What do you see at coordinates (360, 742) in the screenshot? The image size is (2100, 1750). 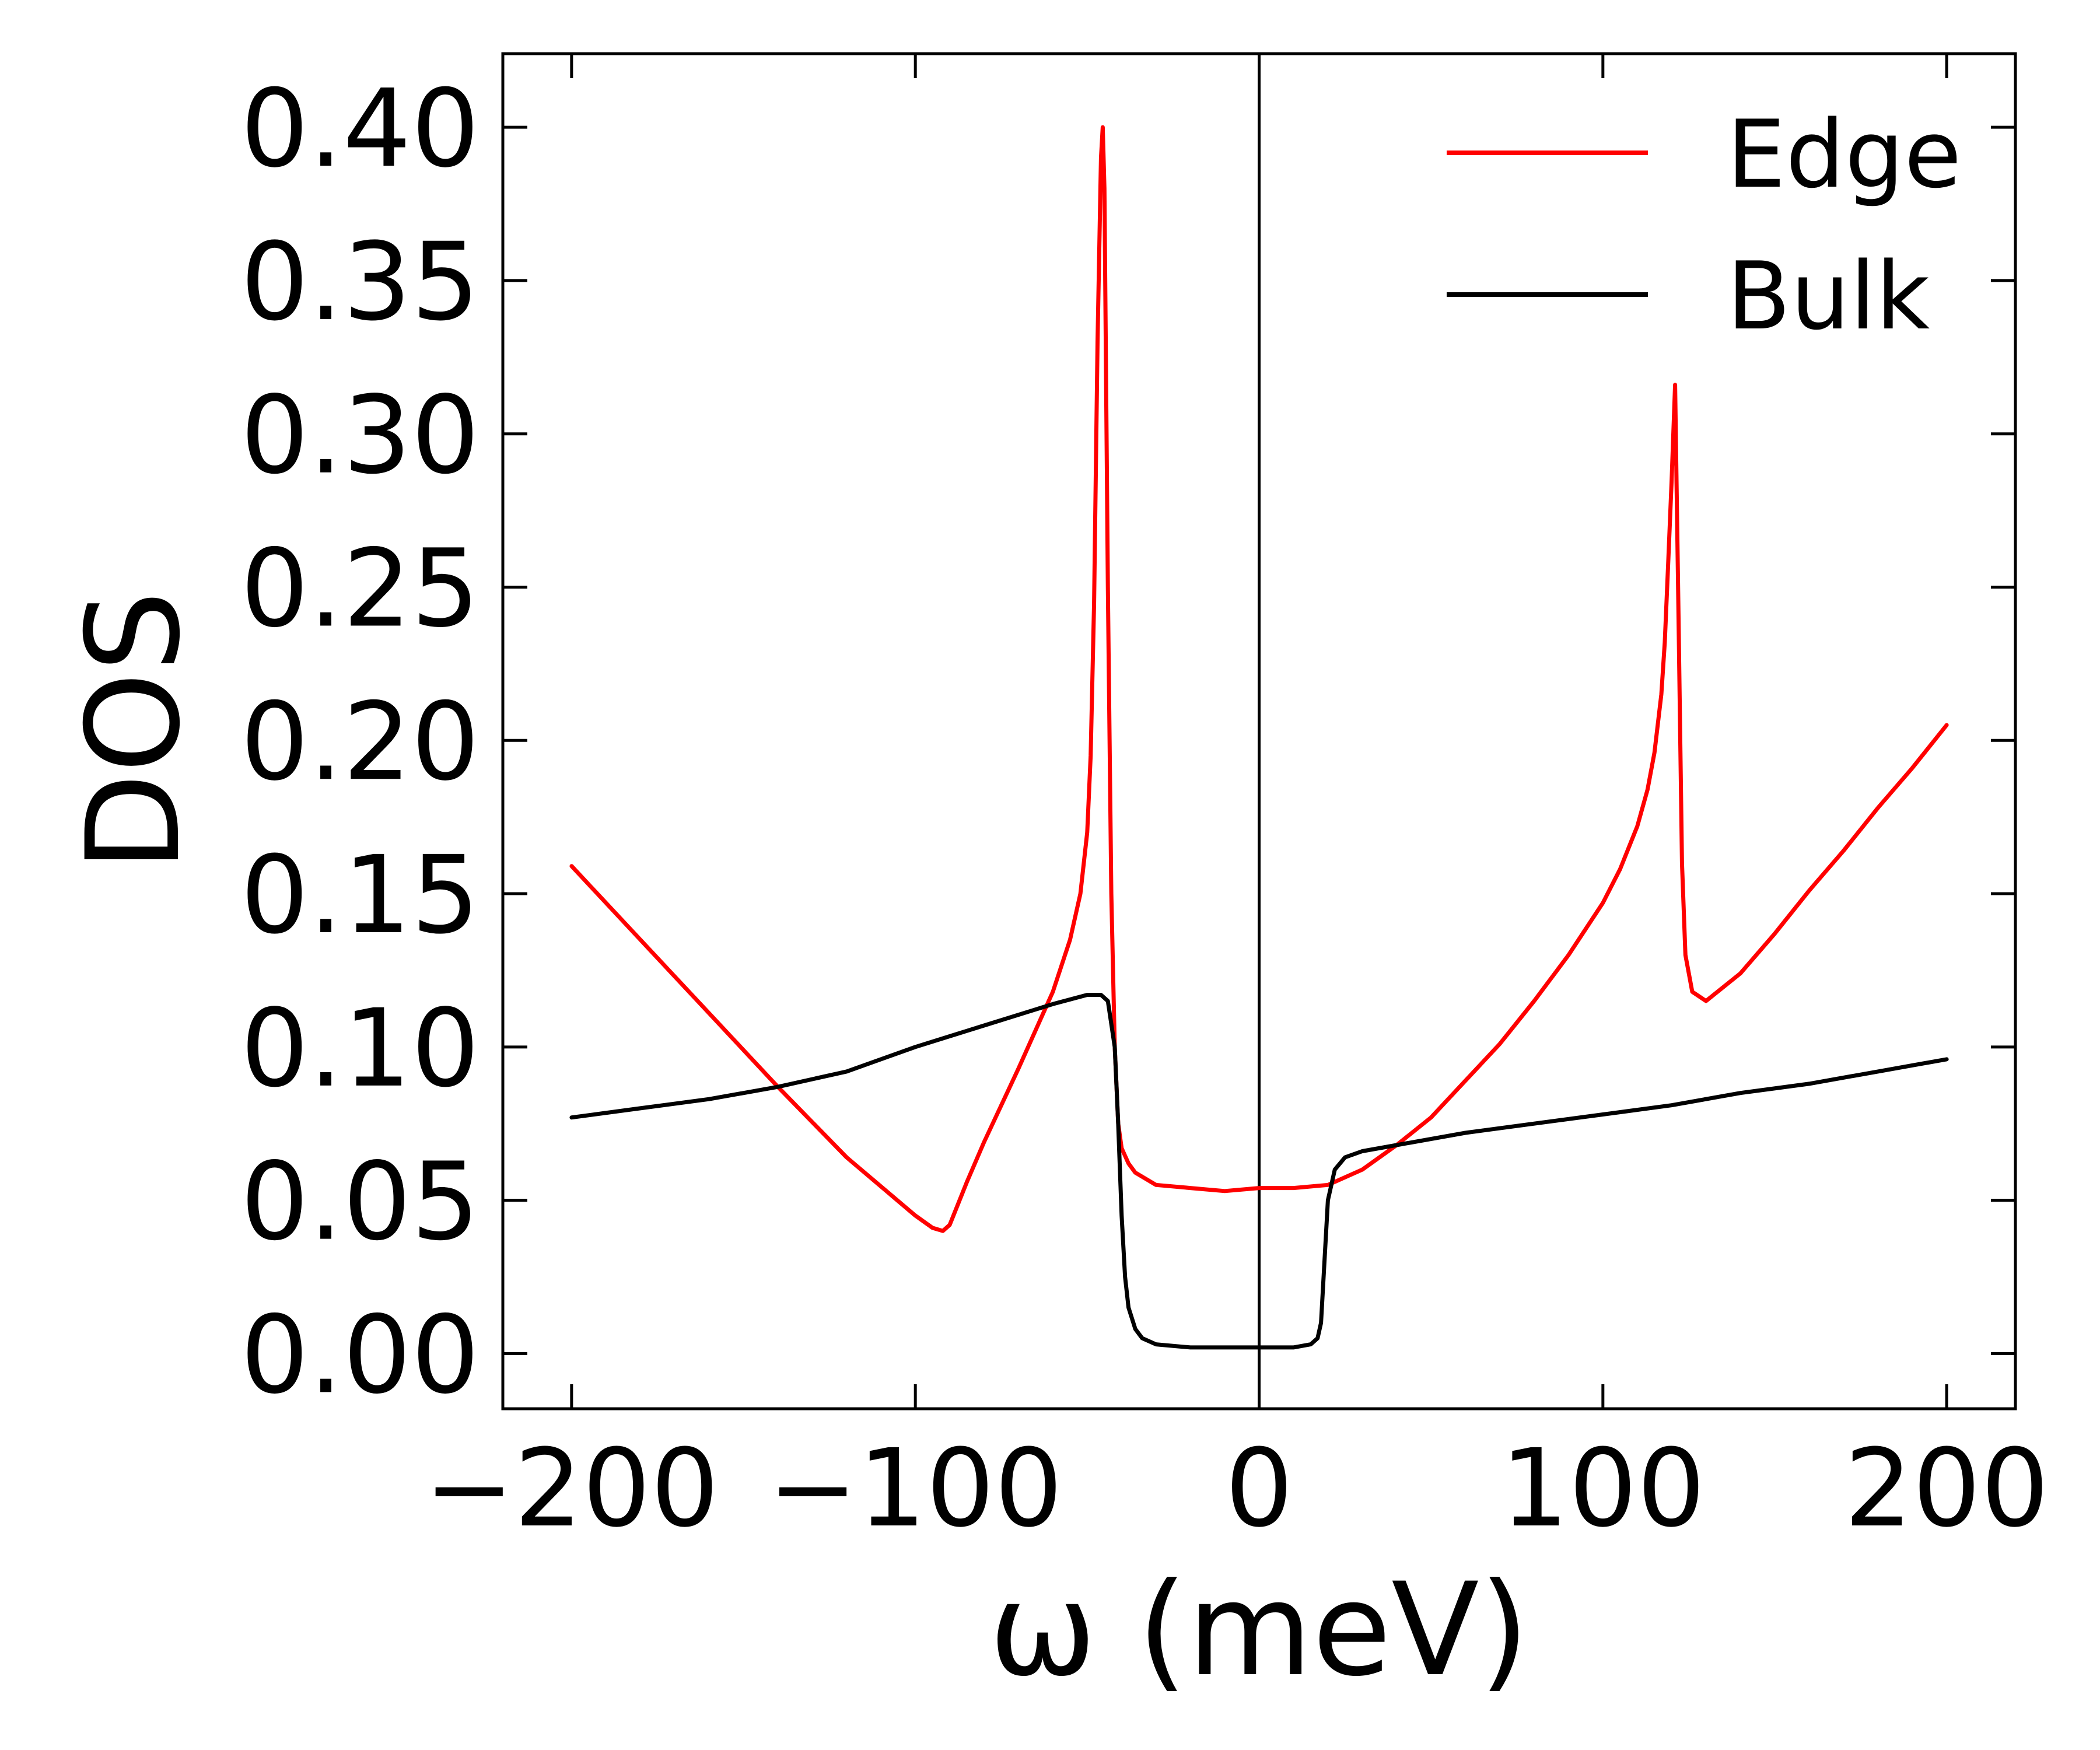 I see `y-tick-label: 0.20` at bounding box center [360, 742].